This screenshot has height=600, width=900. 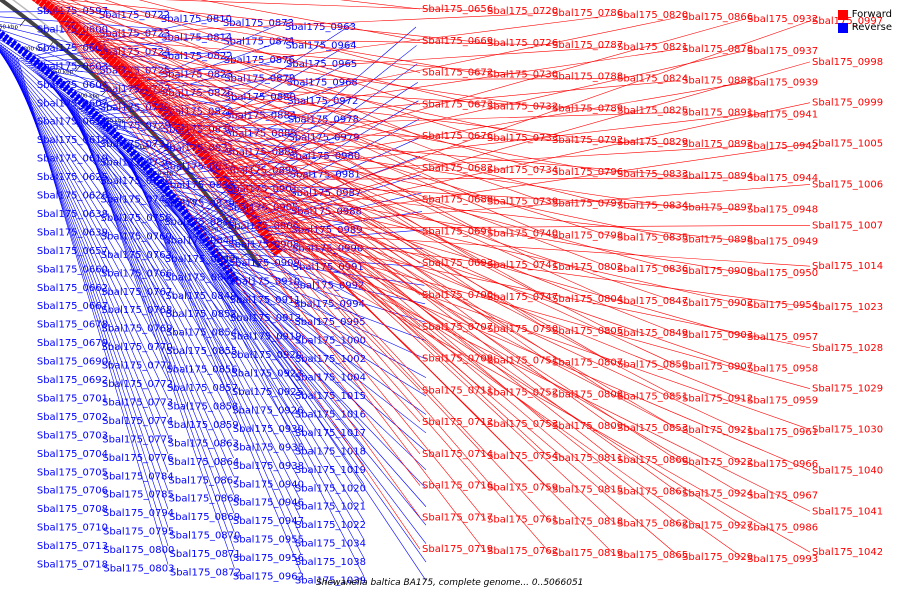 I want to click on reverse-gene-label: Sbal175_0920, so click(x=266, y=355).